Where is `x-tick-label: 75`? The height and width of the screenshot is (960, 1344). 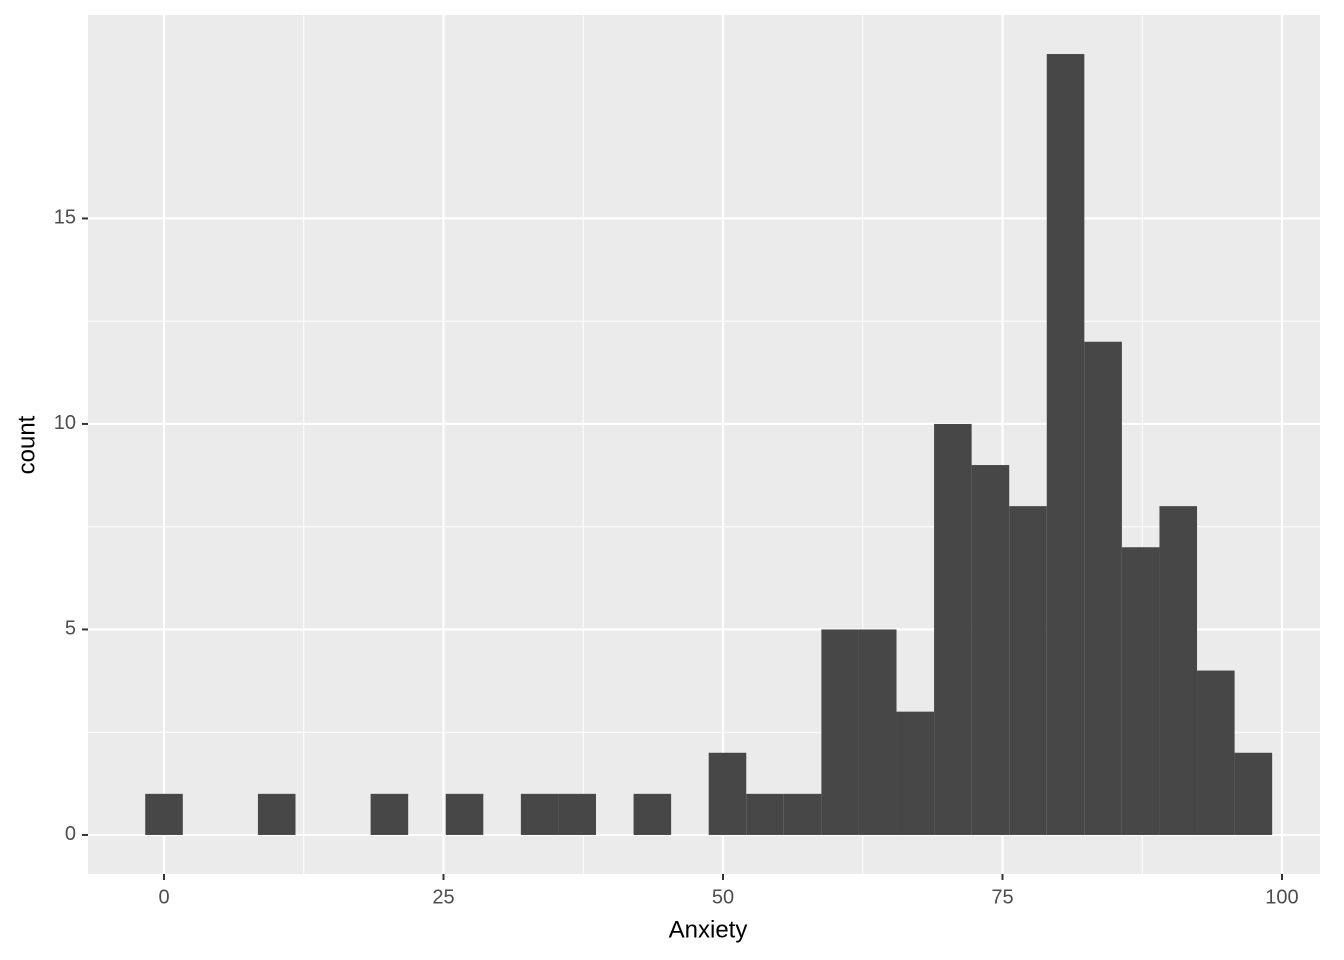
x-tick-label: 75 is located at coordinates (1002, 897).